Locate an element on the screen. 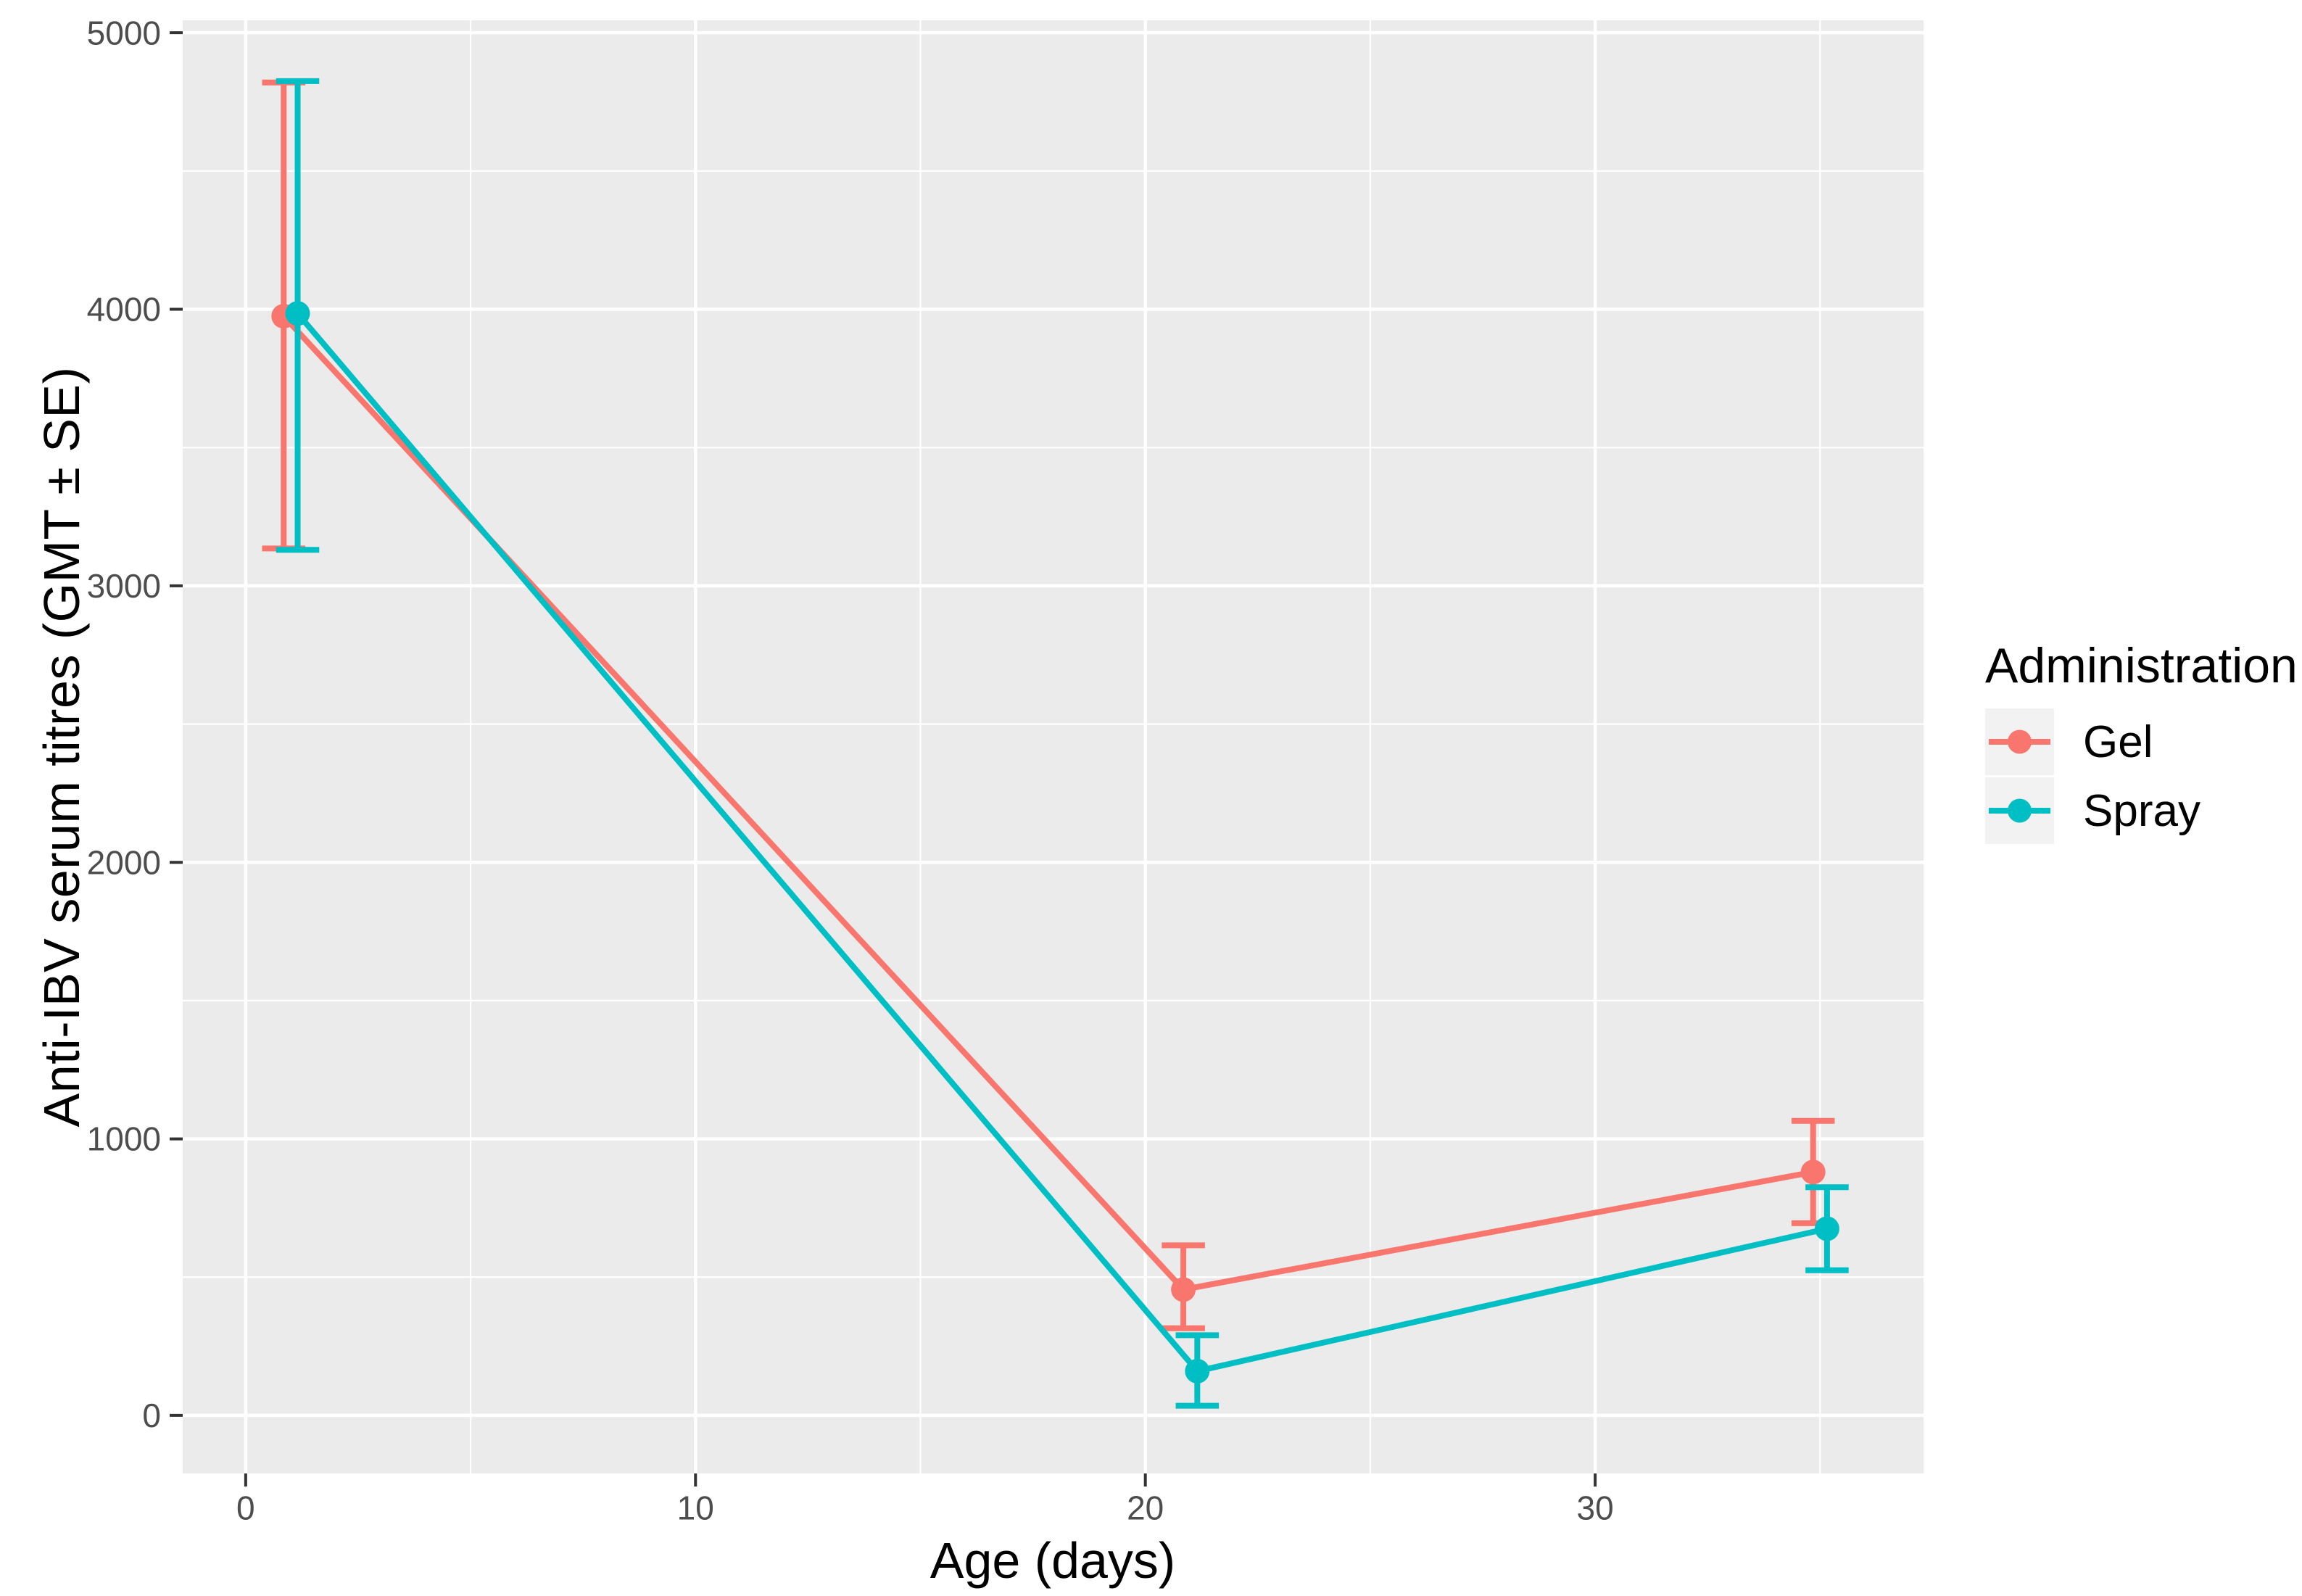 The image size is (2302, 1596). gel-line-dot-icon is located at coordinates (2019, 741).